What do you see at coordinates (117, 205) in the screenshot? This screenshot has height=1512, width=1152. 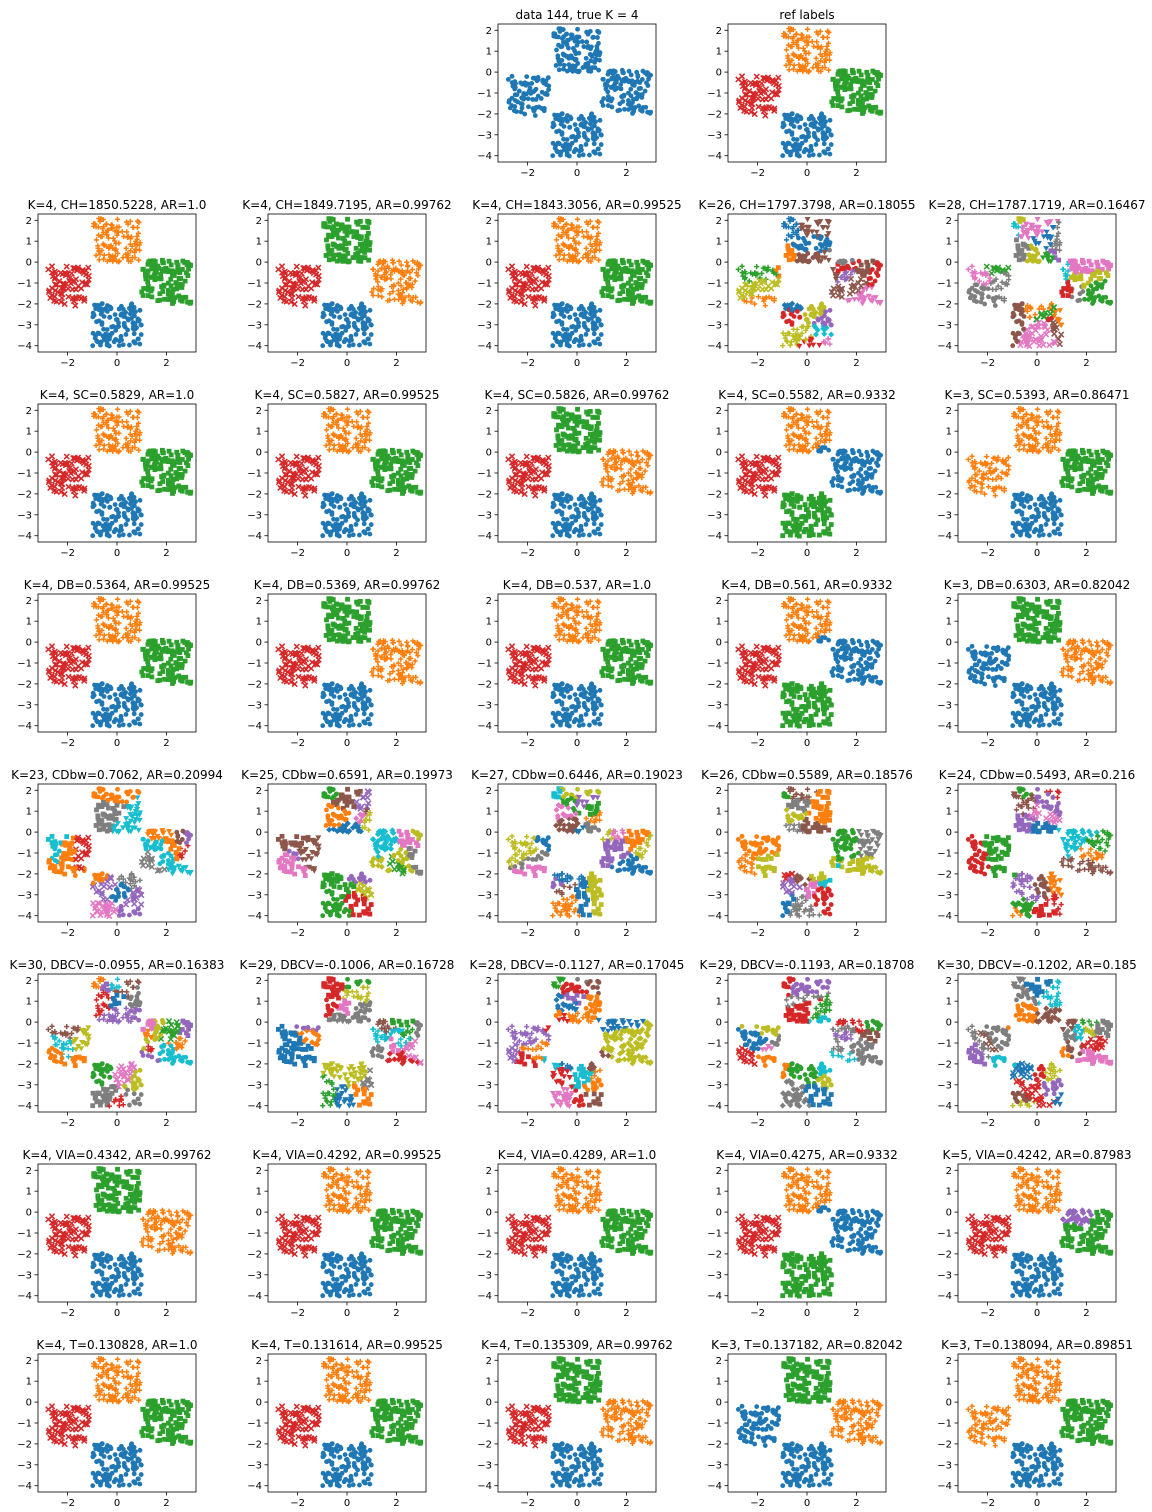 I see `subplot-title: K=4, CH=1850.5228, AR=1.0` at bounding box center [117, 205].